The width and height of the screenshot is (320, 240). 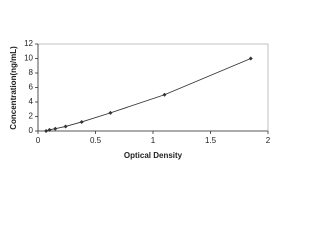 What do you see at coordinates (31, 101) in the screenshot?
I see `y-tick-label: 4` at bounding box center [31, 101].